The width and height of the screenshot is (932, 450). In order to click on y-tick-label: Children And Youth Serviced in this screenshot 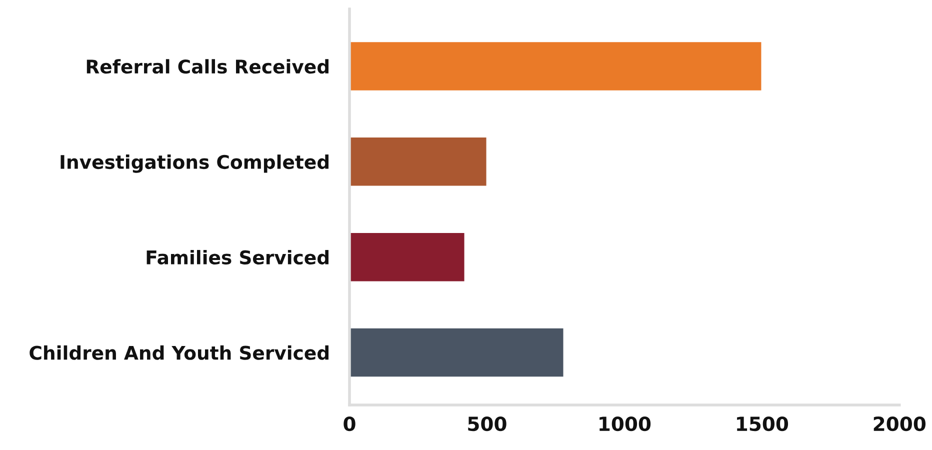, I will do `click(179, 352)`.